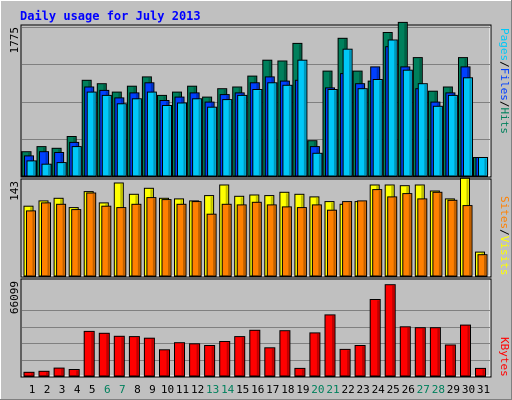 The height and width of the screenshot is (400, 512). Describe the element at coordinates (107, 389) in the screenshot. I see `day-label-6: 6` at that location.